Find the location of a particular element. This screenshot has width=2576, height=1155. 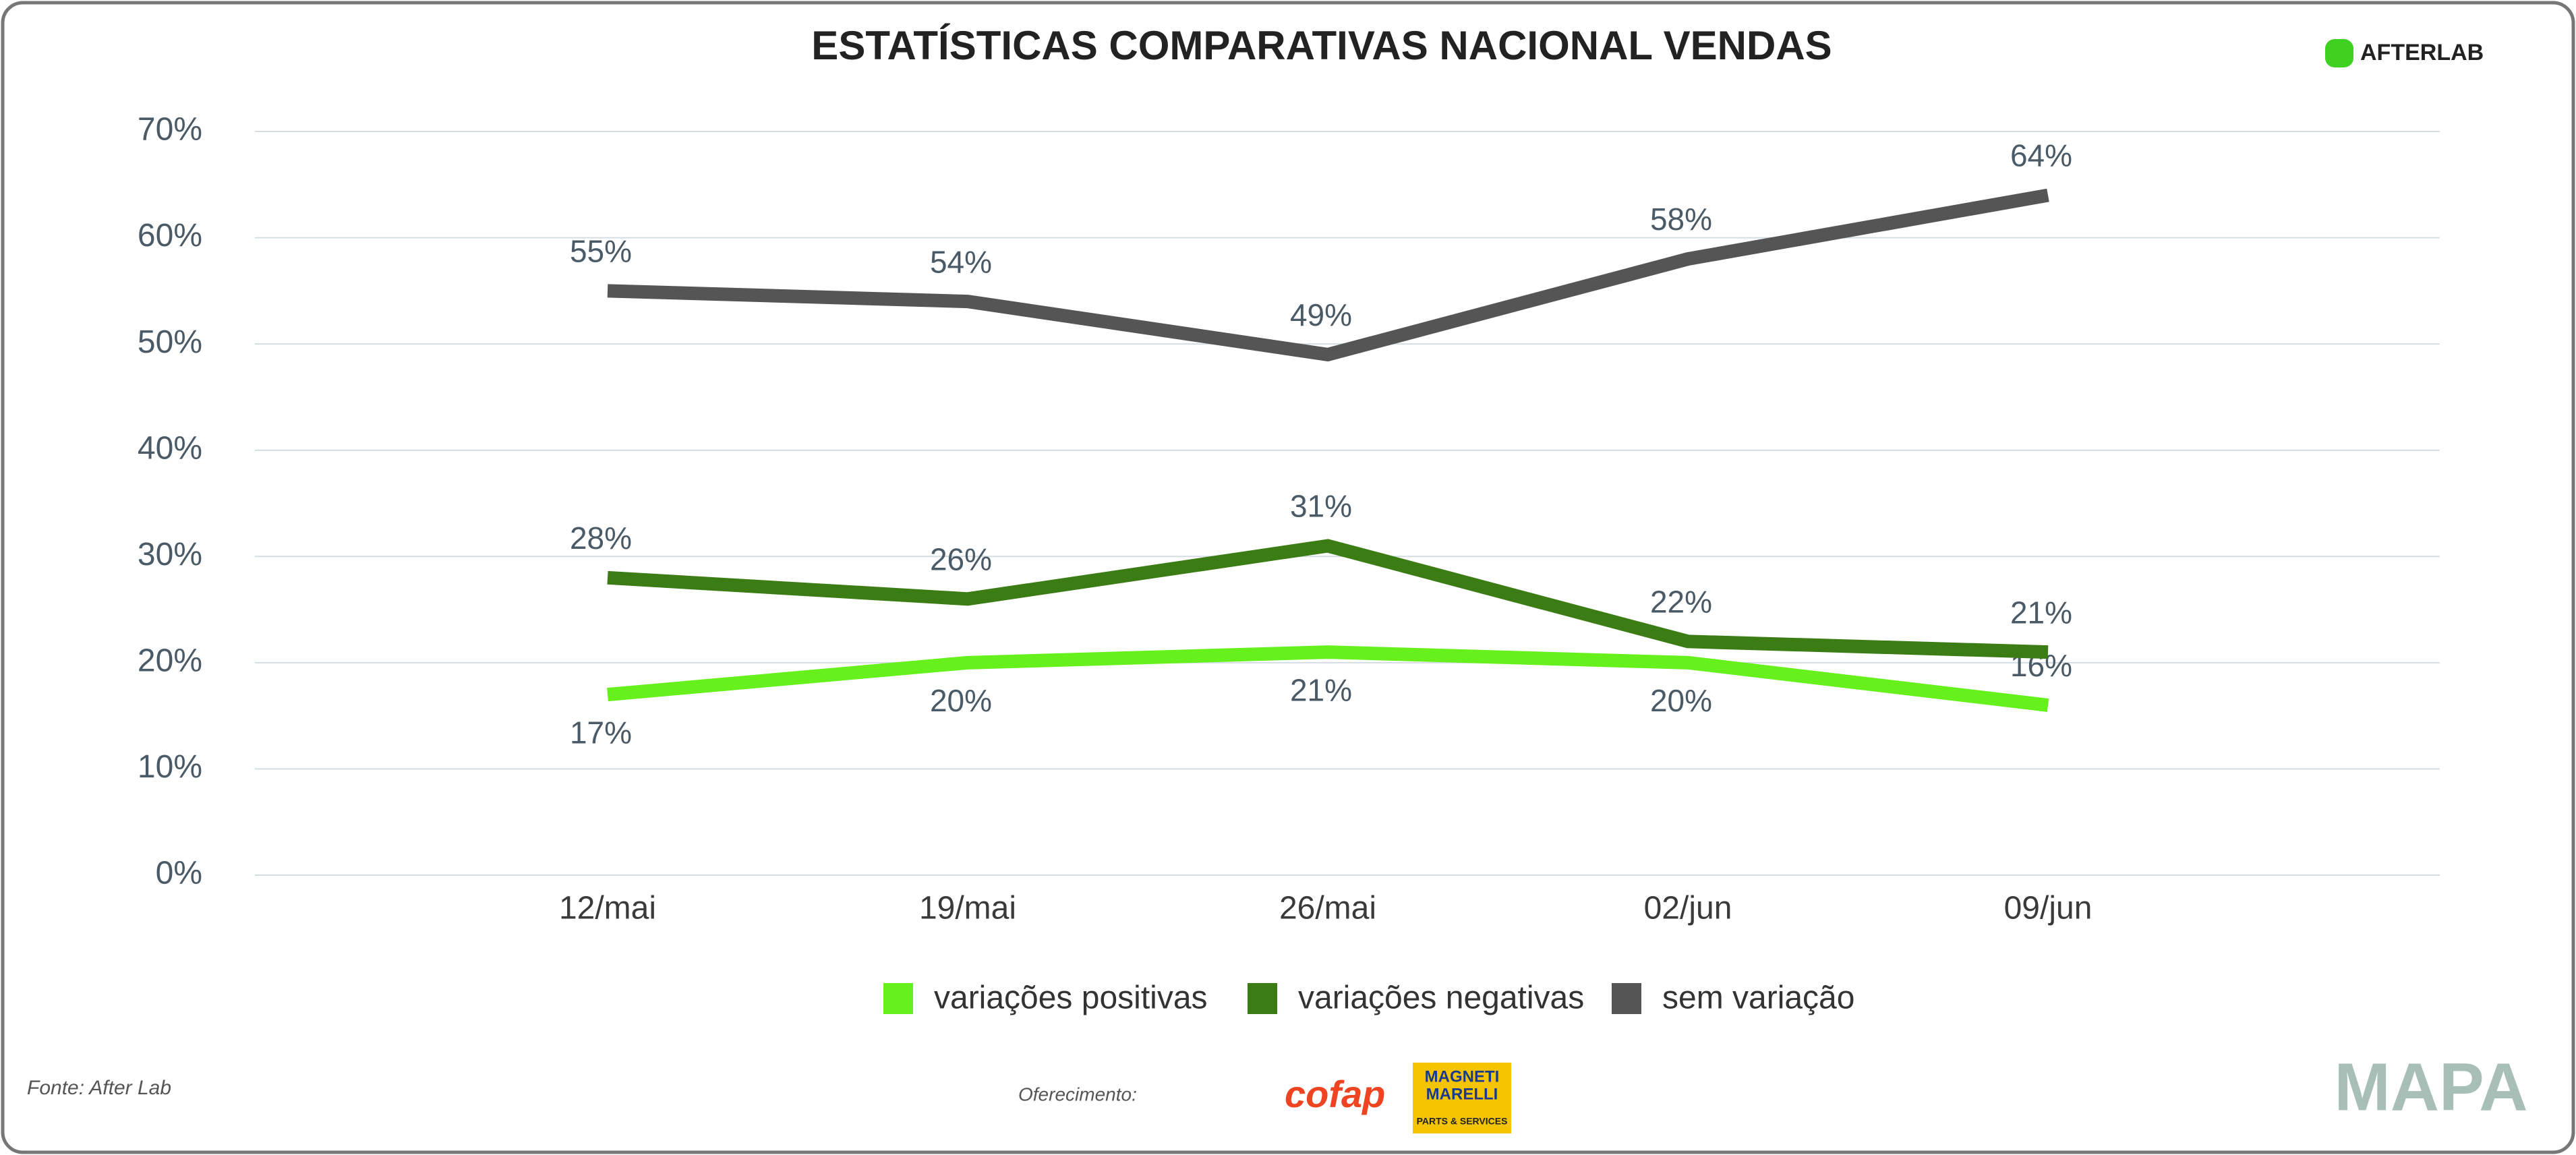

sponsor-badge is located at coordinates (1462, 1098).